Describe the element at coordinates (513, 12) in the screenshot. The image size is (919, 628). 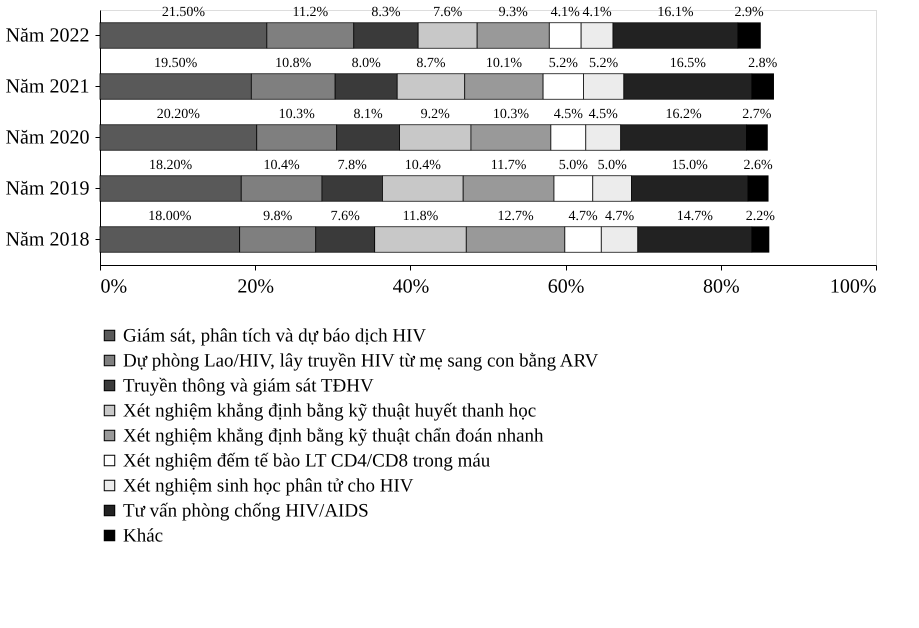
I see `data-label: 9.3%` at that location.